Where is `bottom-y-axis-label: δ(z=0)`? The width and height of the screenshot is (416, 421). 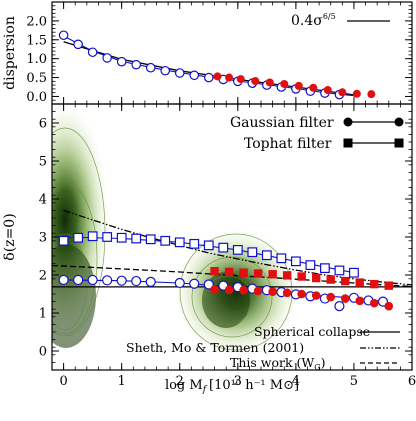 bottom-y-axis-label: δ(z=0) is located at coordinates (10, 236).